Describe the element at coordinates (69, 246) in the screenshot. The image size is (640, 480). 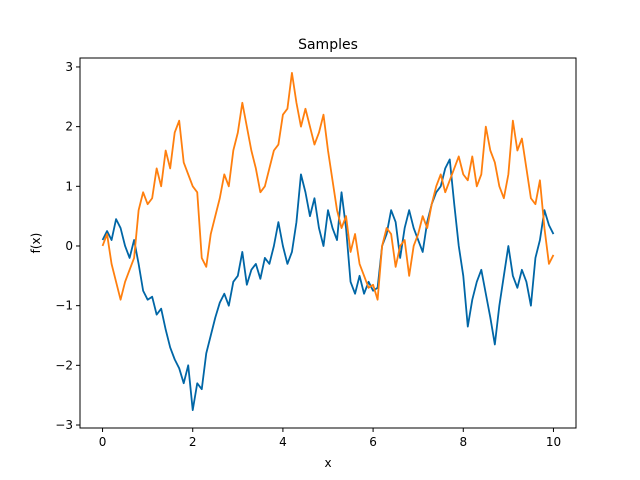
I see `y-tick-label: 0` at that location.